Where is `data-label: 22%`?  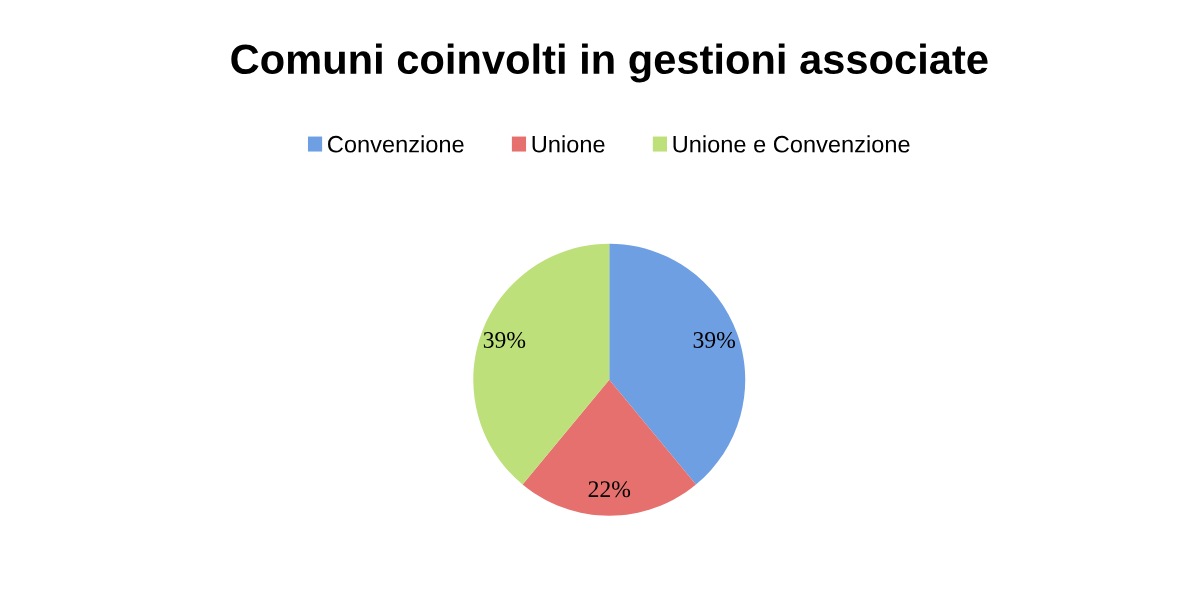 data-label: 22% is located at coordinates (609, 489).